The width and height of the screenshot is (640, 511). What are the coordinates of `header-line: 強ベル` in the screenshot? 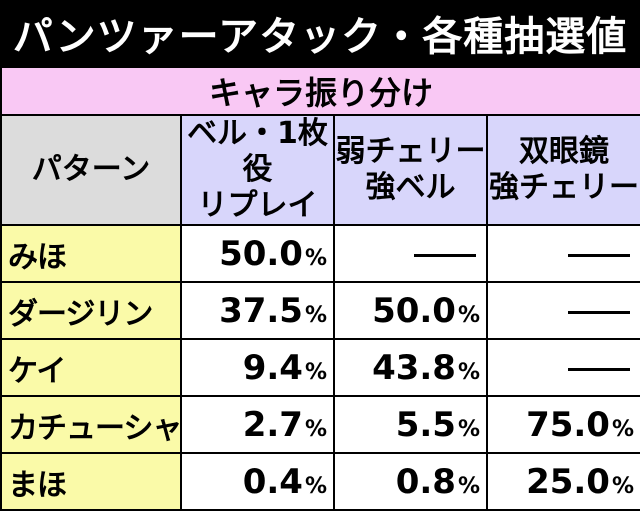 It's located at (410, 187).